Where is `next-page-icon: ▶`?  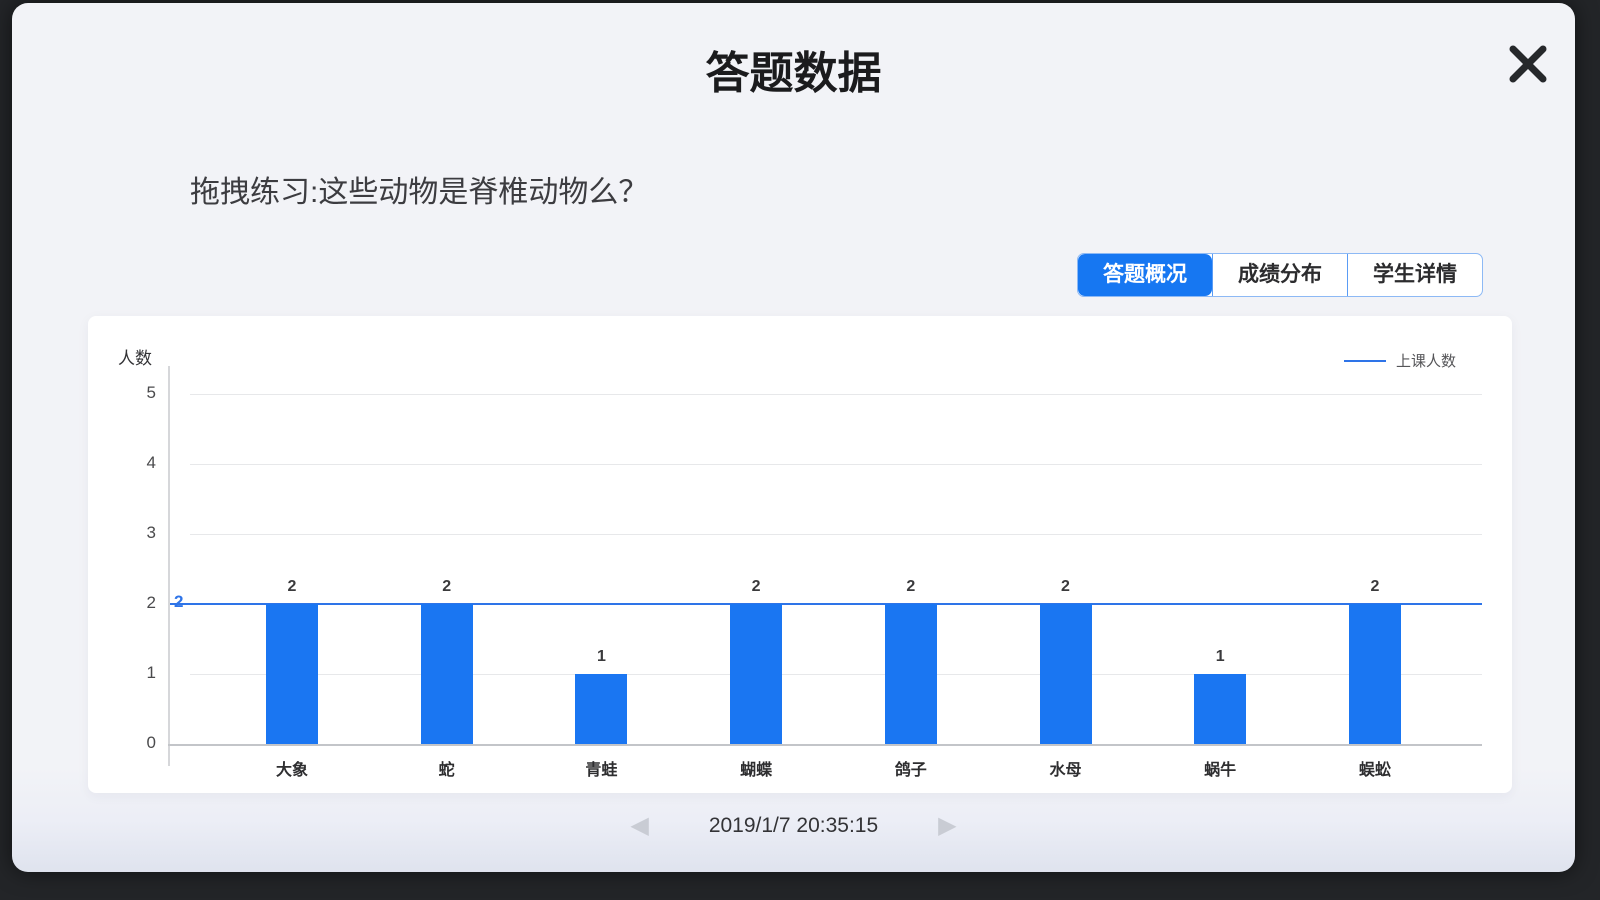 next-page-icon: ▶ is located at coordinates (947, 825).